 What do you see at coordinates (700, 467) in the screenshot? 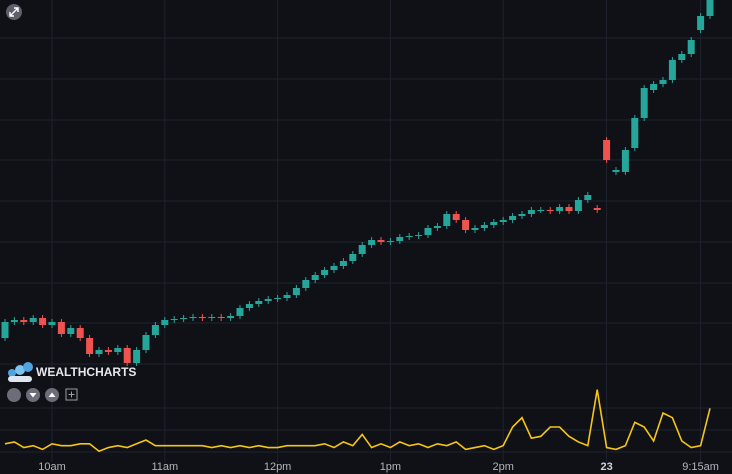
I see `x-tick-label: 9:15am` at bounding box center [700, 467].